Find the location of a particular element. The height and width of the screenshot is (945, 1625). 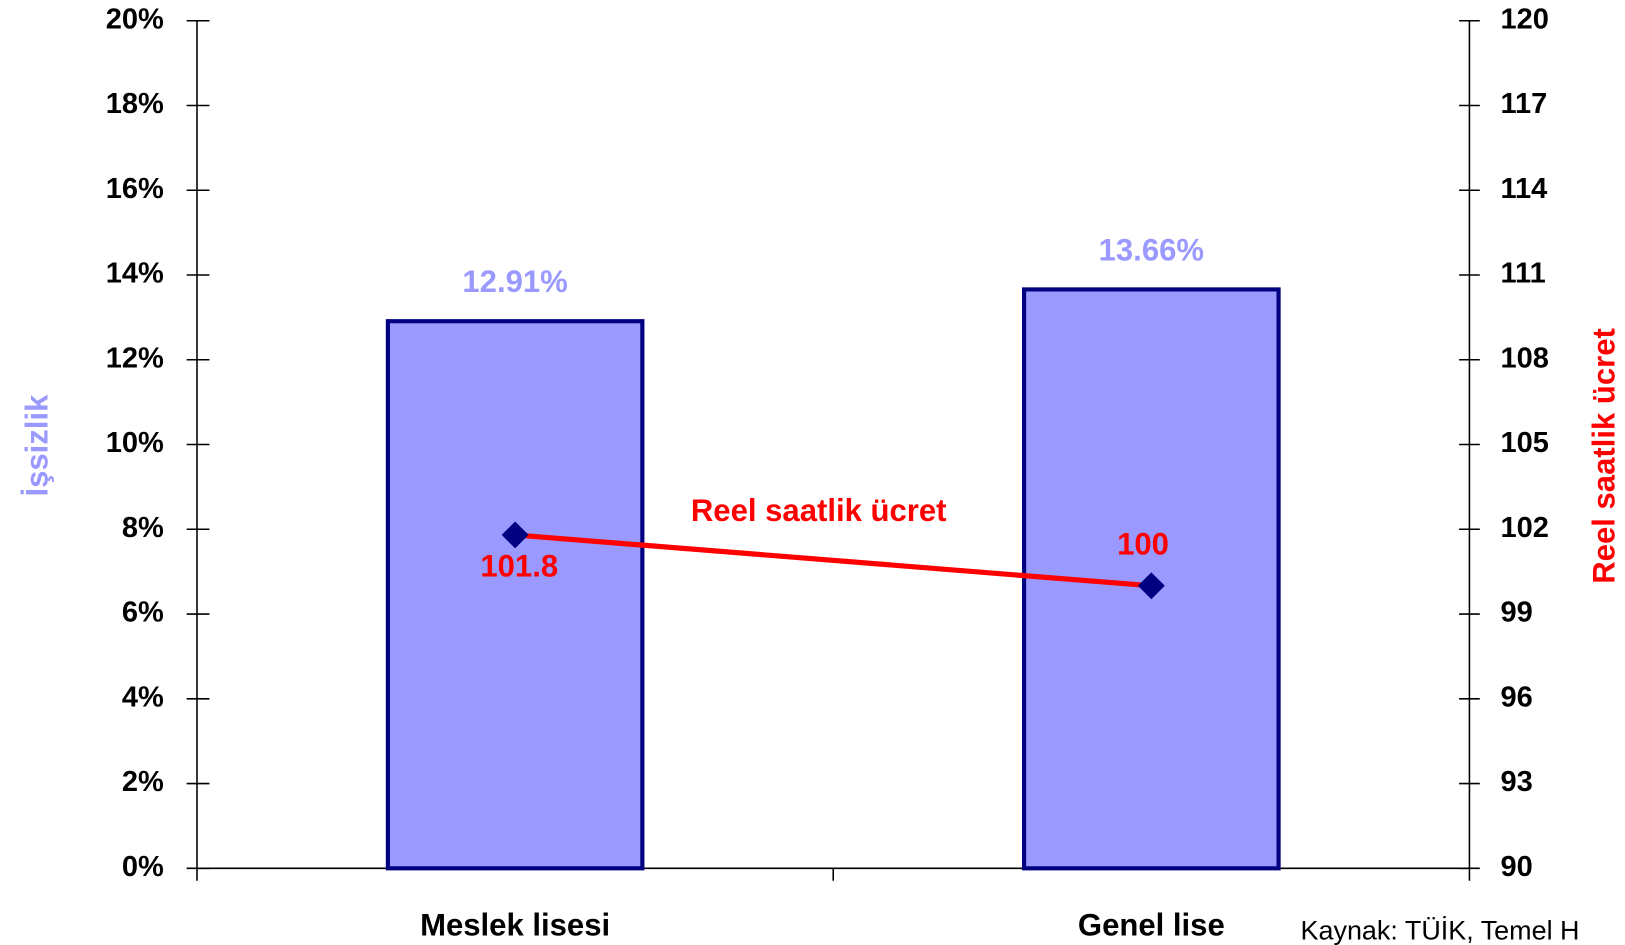

y-tick-label: 12% is located at coordinates (135, 358).